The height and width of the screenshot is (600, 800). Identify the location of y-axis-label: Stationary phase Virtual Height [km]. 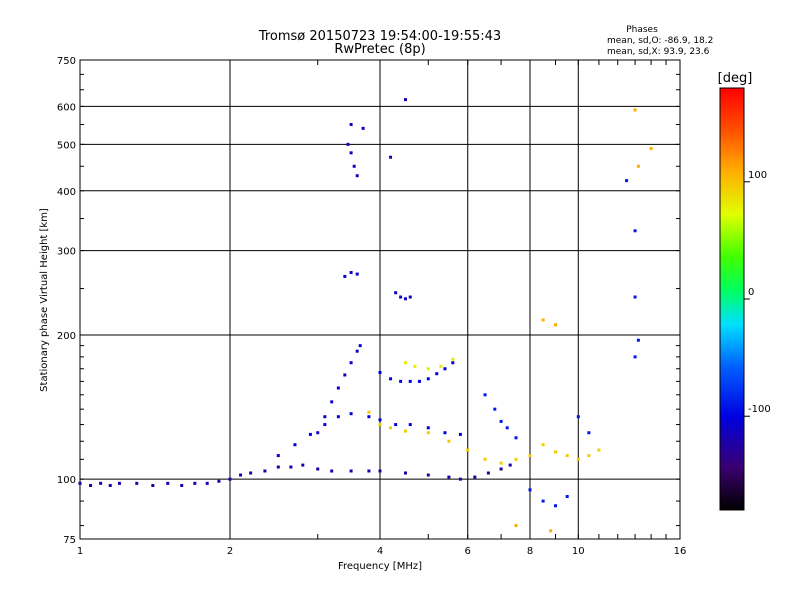
(44, 300).